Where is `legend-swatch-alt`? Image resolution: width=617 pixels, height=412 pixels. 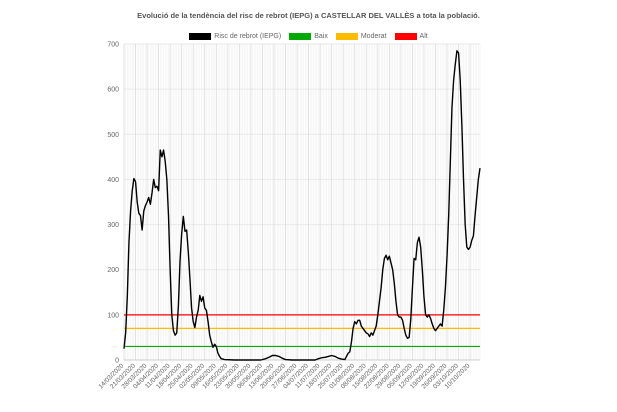
legend-swatch-alt is located at coordinates (405, 36).